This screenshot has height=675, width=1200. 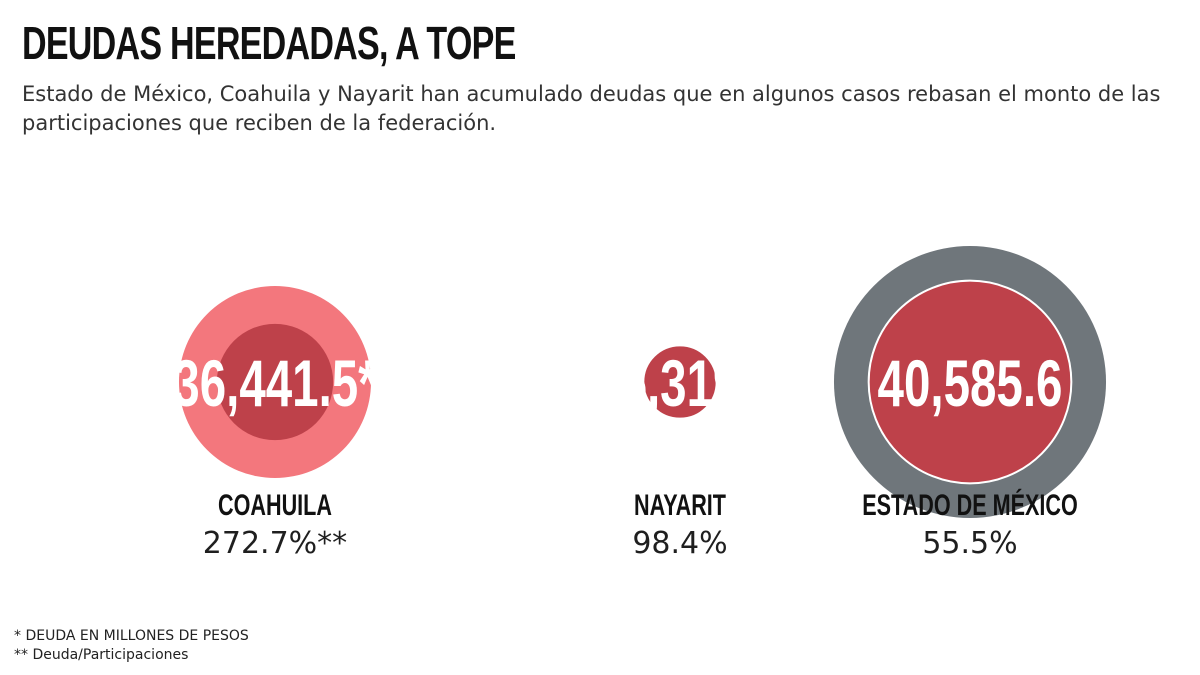 What do you see at coordinates (970, 504) in the screenshot?
I see `state-name-estado-de-mexico: ESTADO DE MÉXICO` at bounding box center [970, 504].